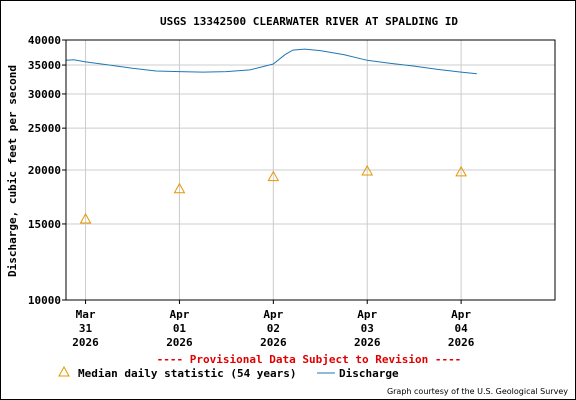 Image resolution: width=576 pixels, height=400 pixels. What do you see at coordinates (44, 300) in the screenshot?
I see `y-tick-label: 10000` at bounding box center [44, 300].